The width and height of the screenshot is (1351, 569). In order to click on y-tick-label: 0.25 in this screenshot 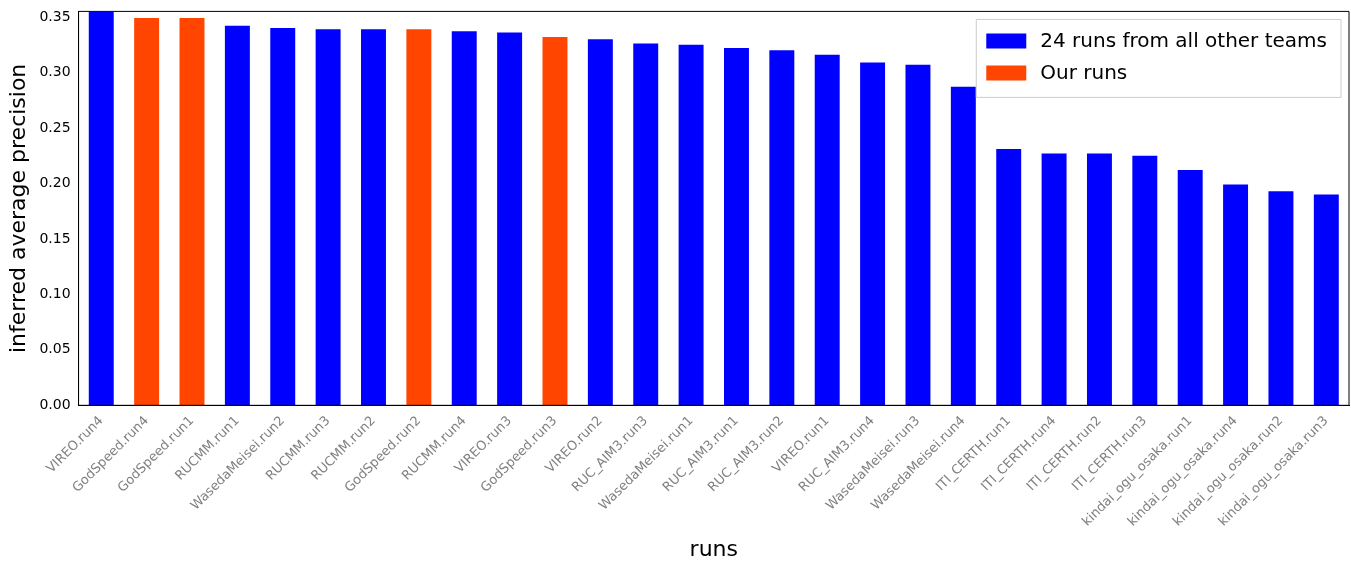, I will do `click(55, 126)`.